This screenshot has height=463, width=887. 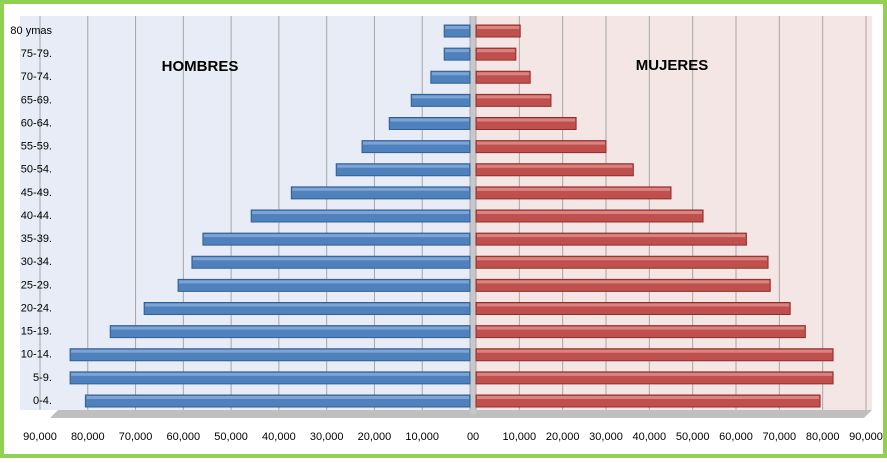 What do you see at coordinates (36, 77) in the screenshot?
I see `category-label: 70-74.` at bounding box center [36, 77].